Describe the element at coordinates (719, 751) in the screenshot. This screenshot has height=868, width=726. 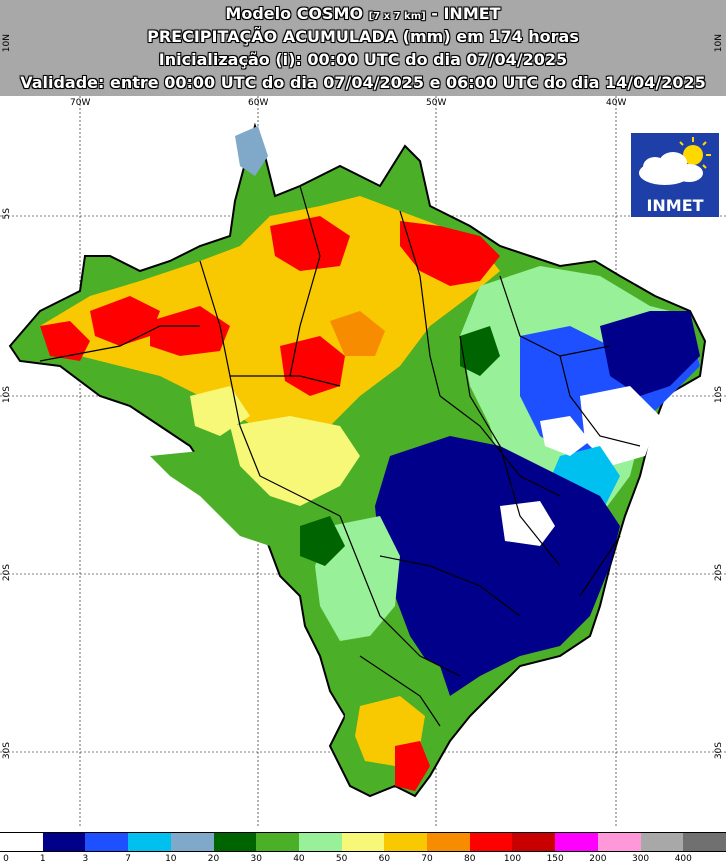
I see `lat-label-30s-right: 30S` at that location.